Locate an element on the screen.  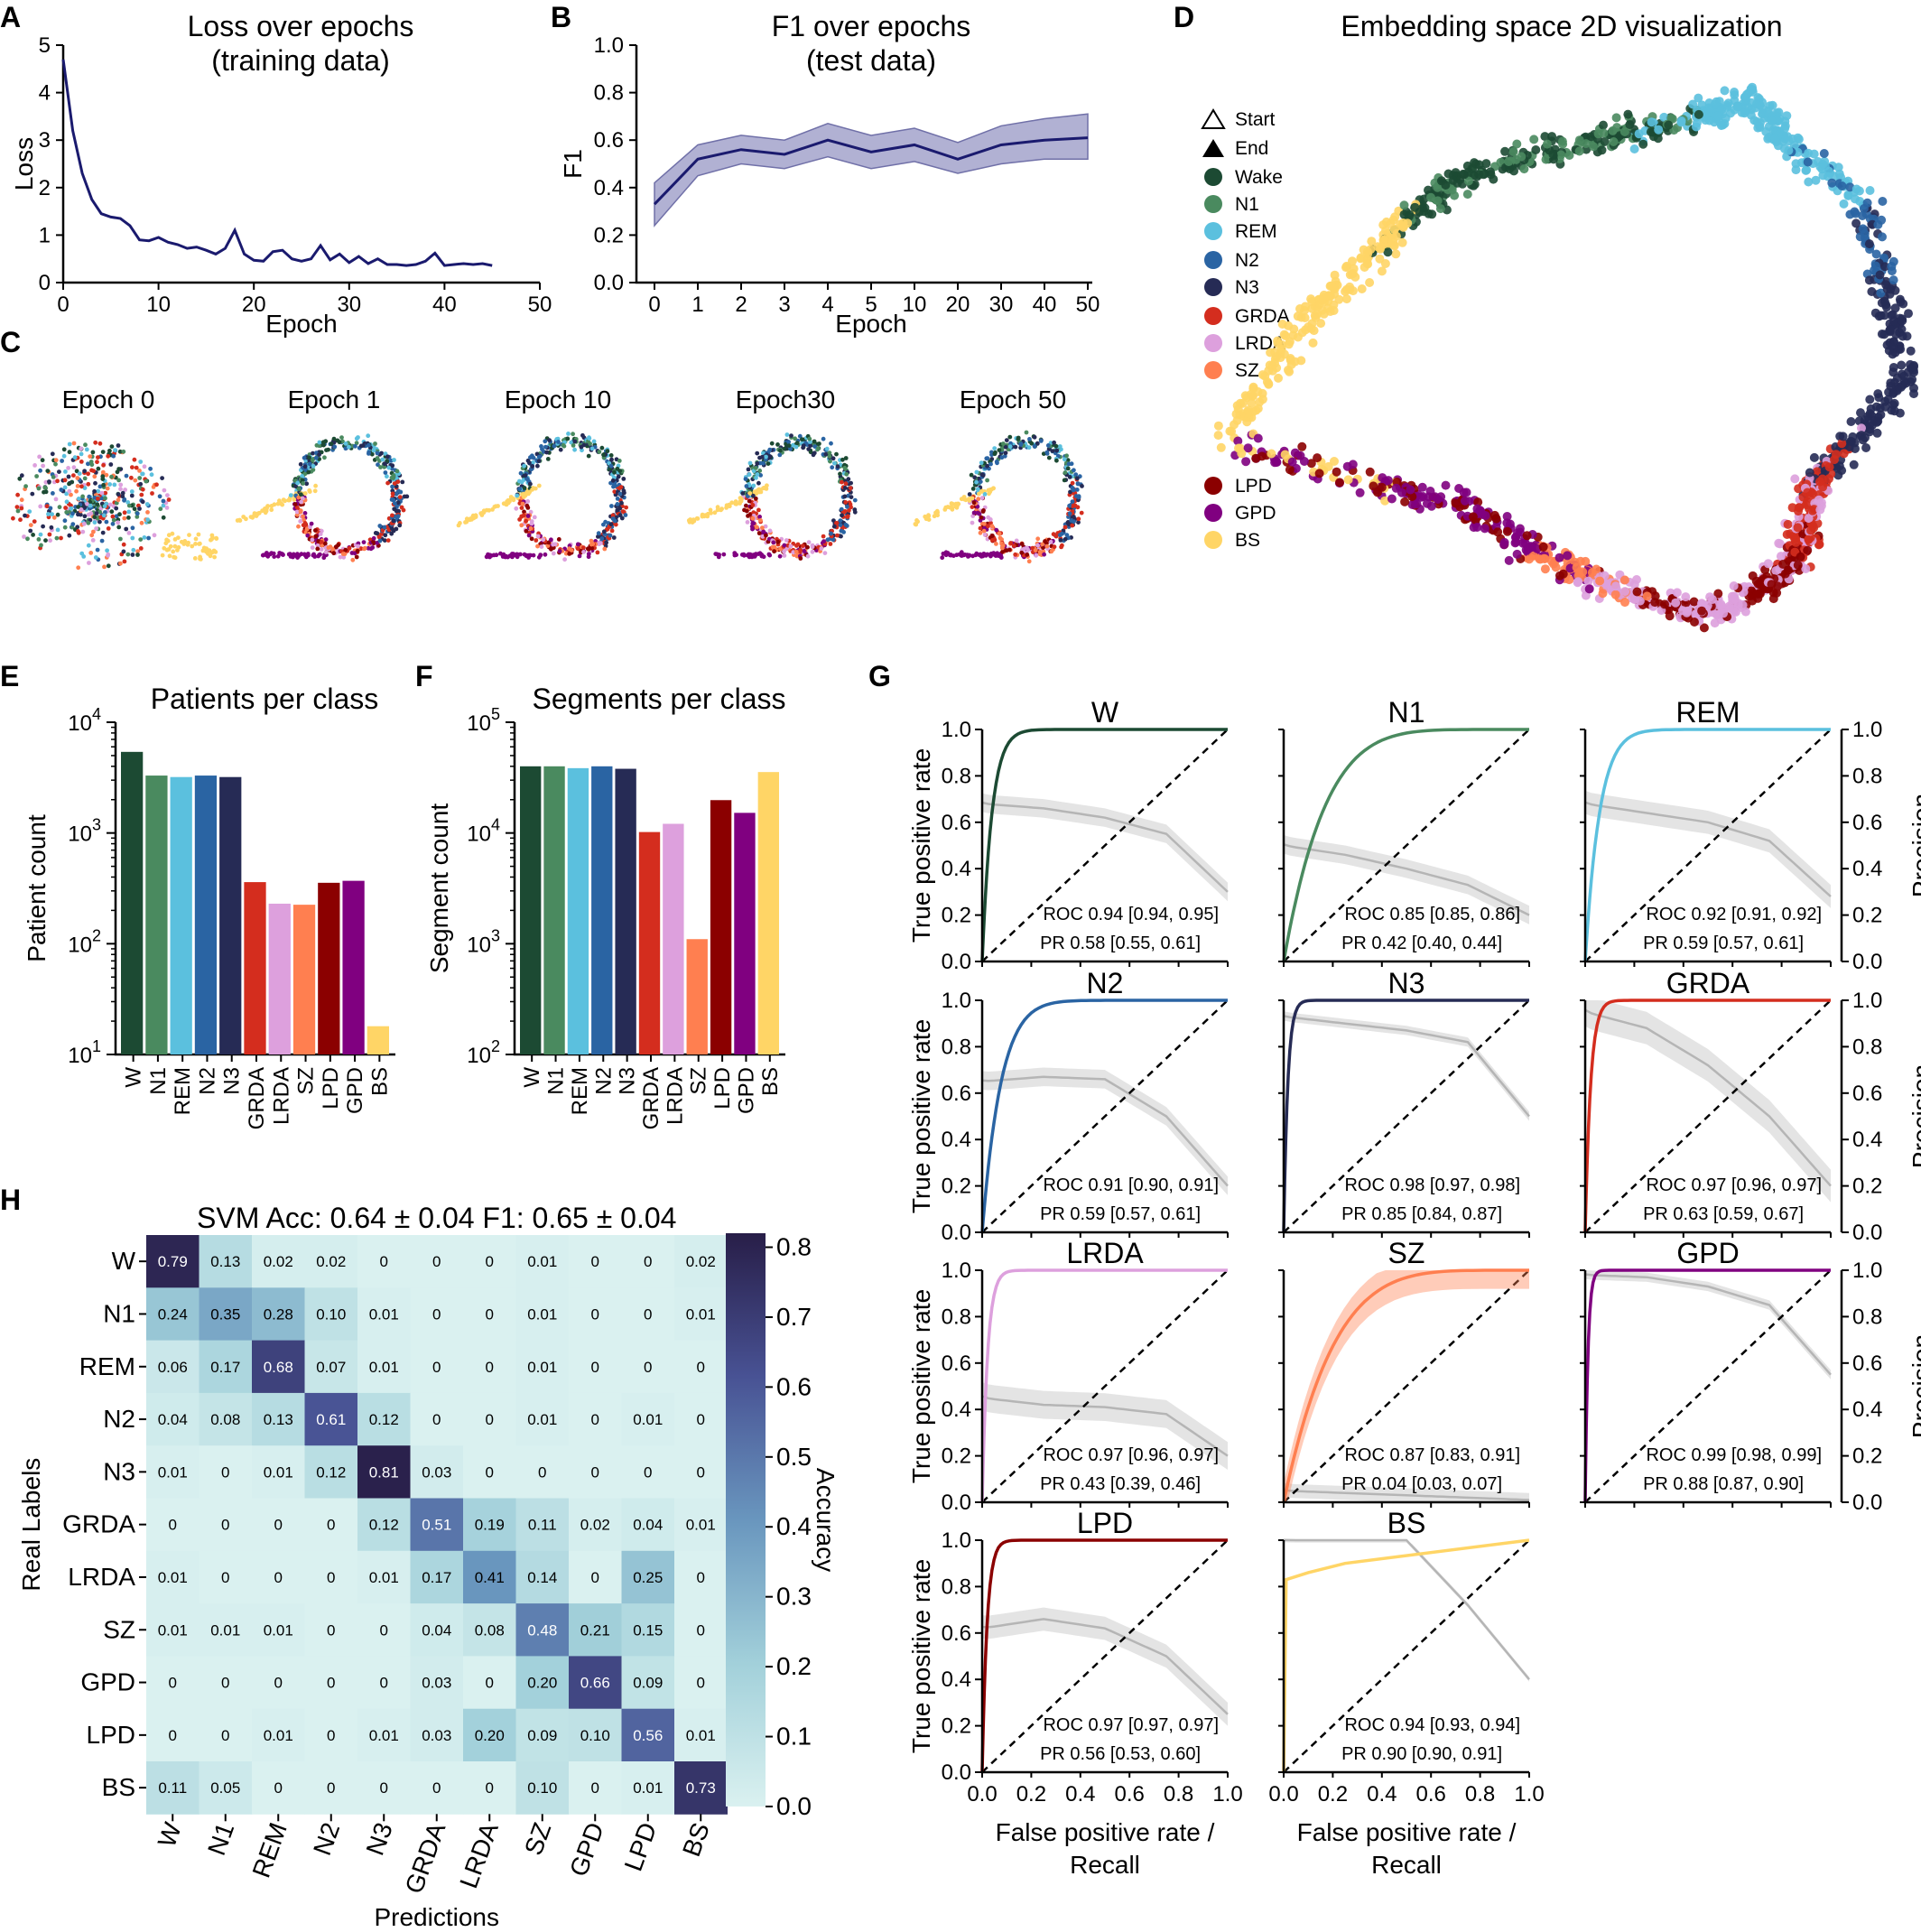
x-tick-label: N1 is located at coordinates (158, 1081).